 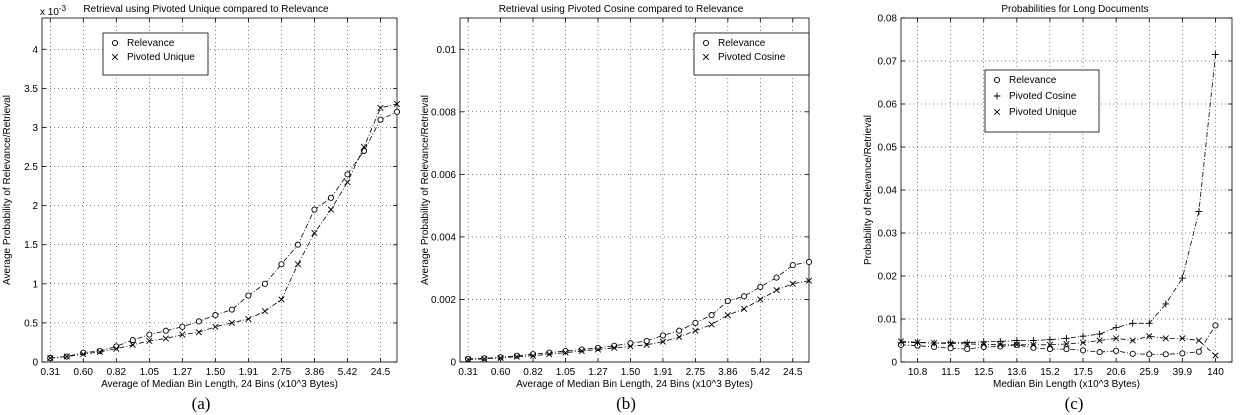 I want to click on x-tick-label: 24.5, so click(x=381, y=372).